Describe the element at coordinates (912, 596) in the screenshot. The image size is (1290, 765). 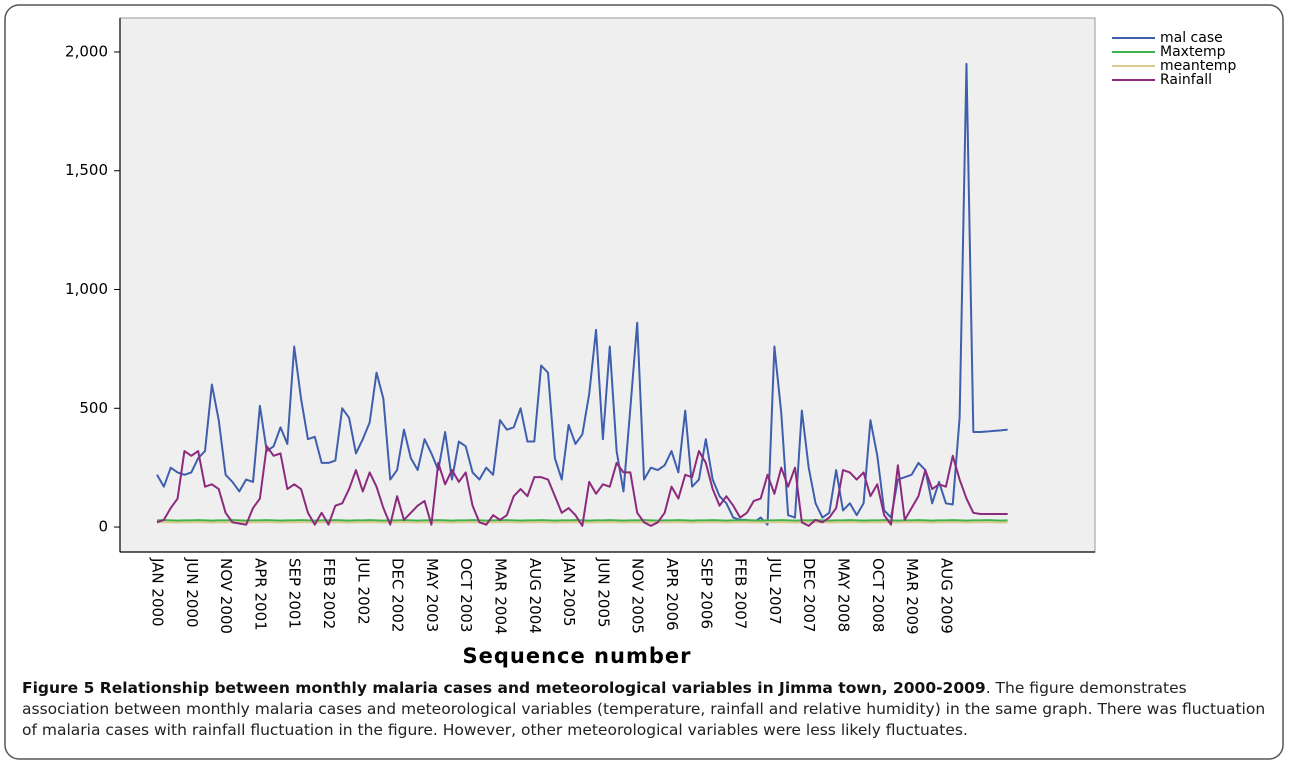
I see `x-tick-label: MAR 2009` at that location.